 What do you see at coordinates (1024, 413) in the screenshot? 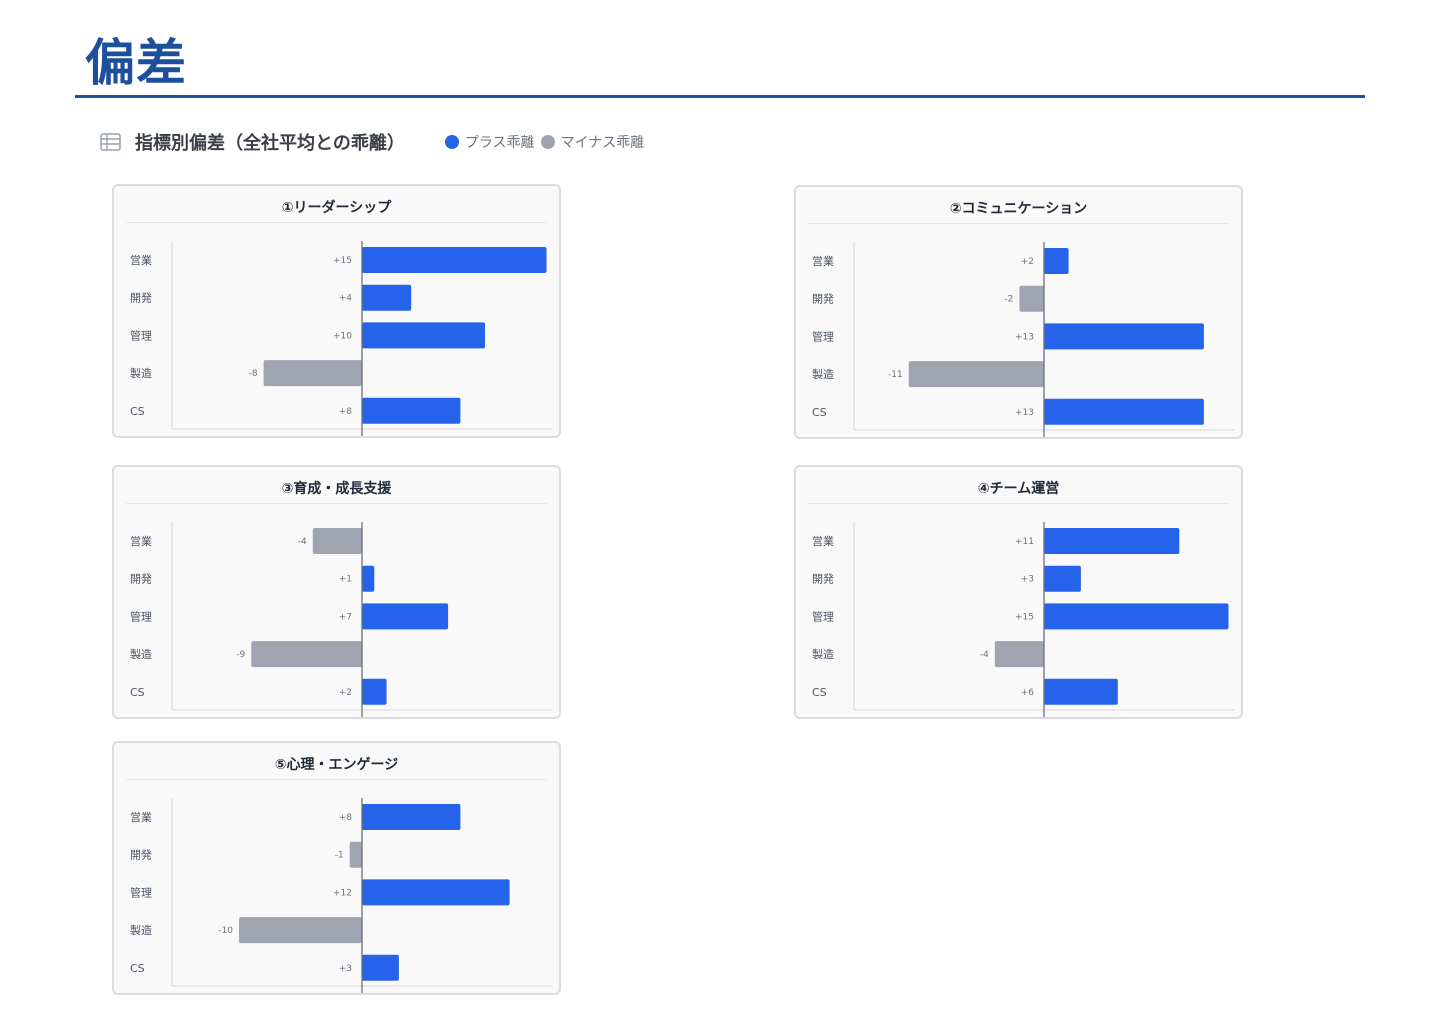
I see `value-label: +13` at bounding box center [1024, 413].